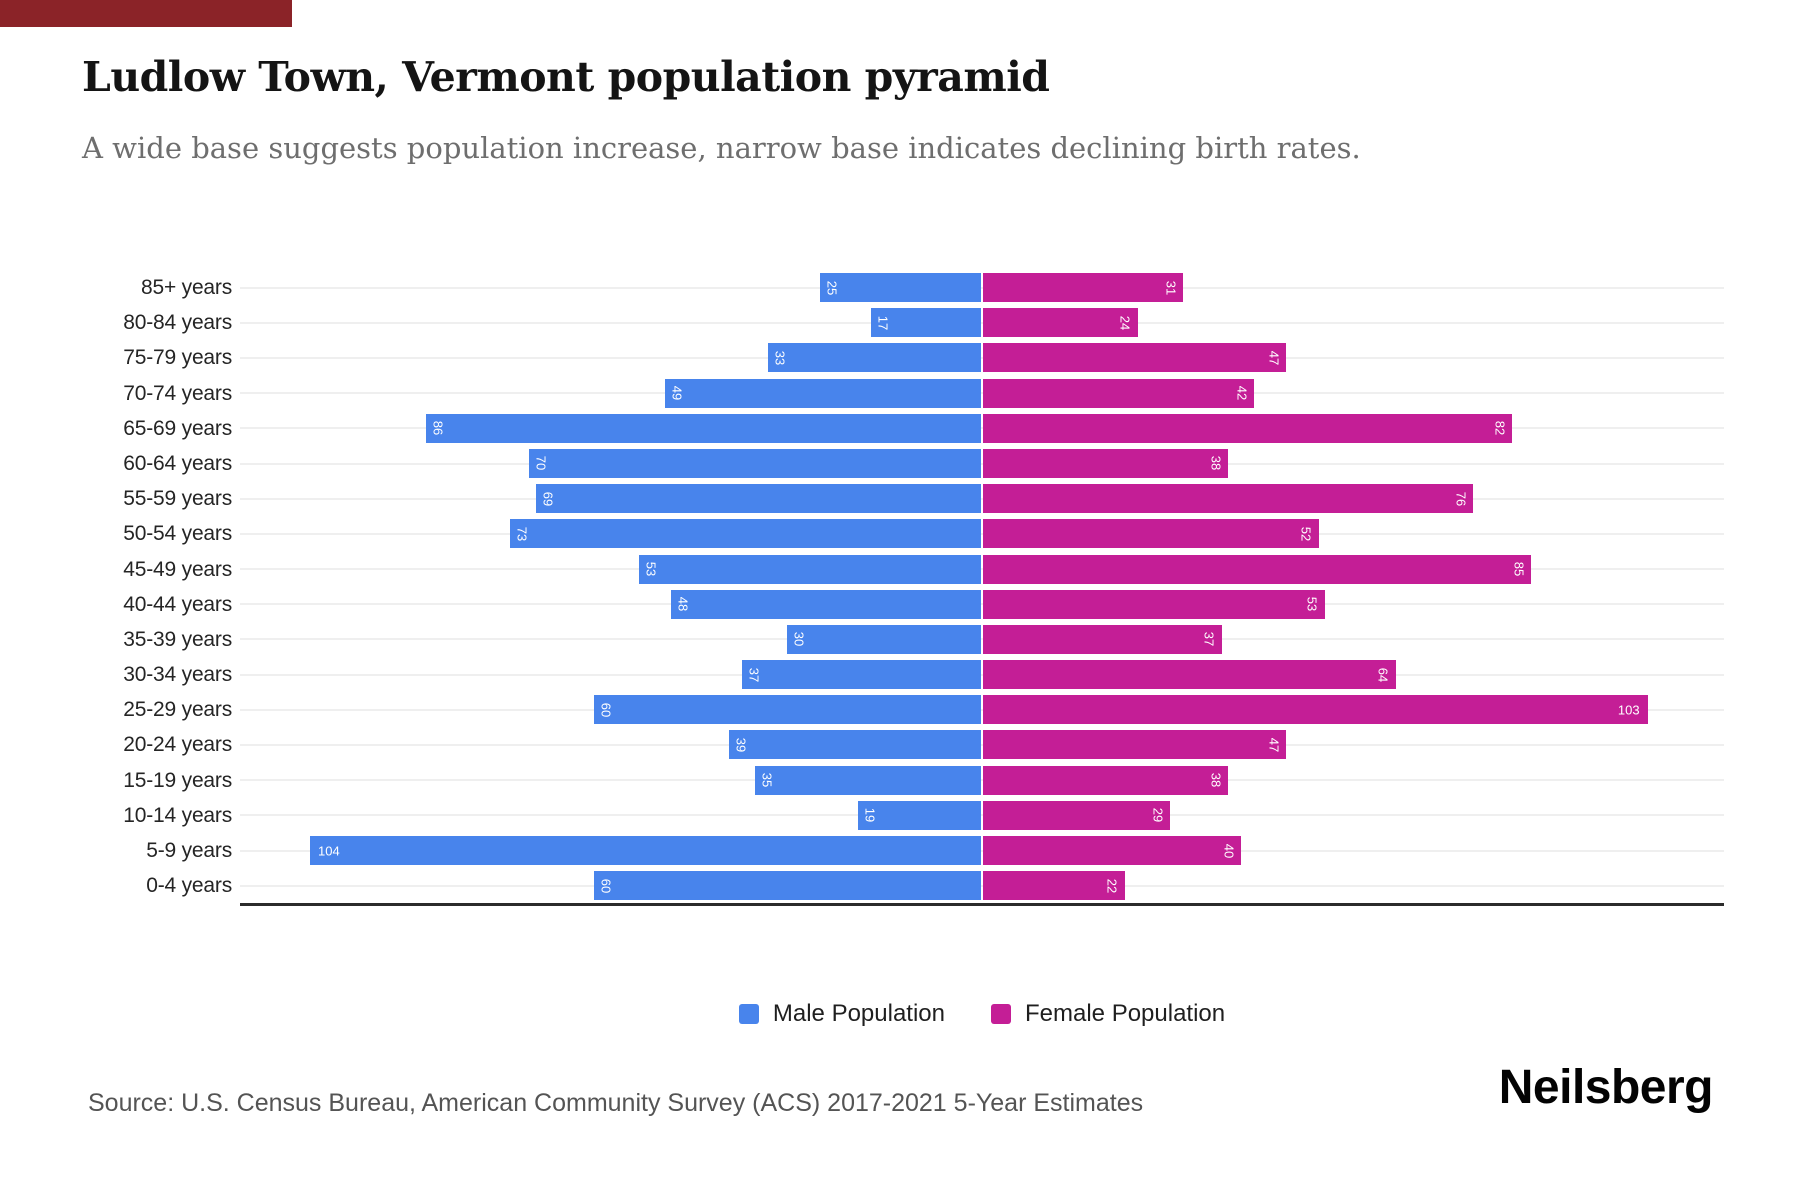  I want to click on male-bar: 73, so click(745, 534).